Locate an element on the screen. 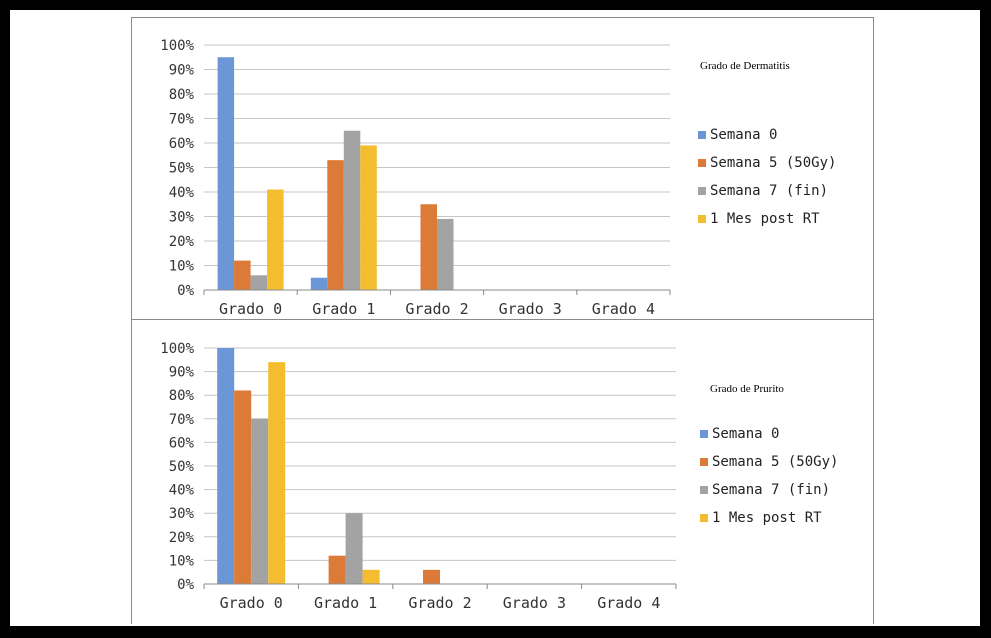 The width and height of the screenshot is (991, 638). chart-title-dermatitis: Grado de Dermatitis is located at coordinates (745, 66).